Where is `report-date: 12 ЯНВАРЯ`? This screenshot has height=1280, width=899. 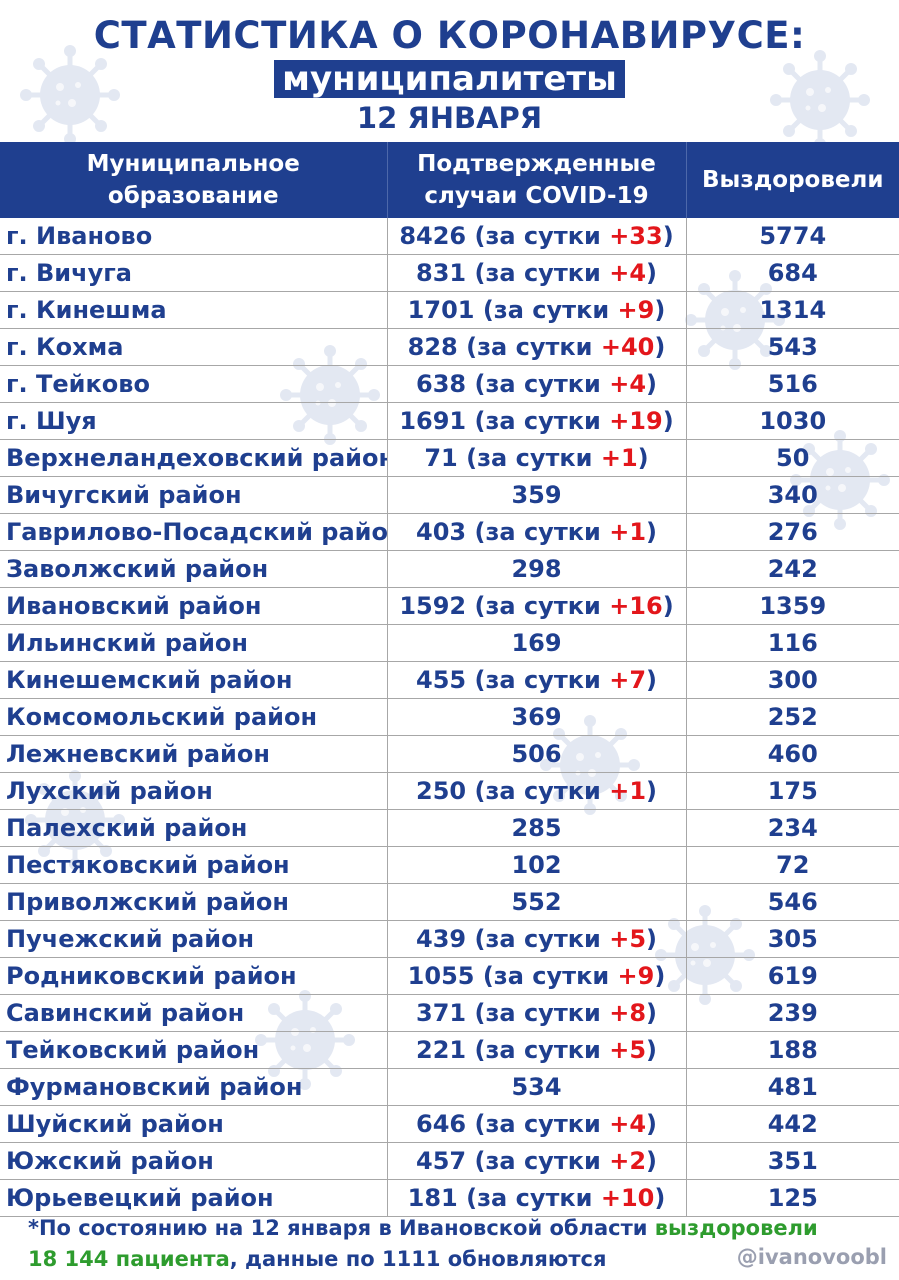
report-date: 12 ЯНВАРЯ is located at coordinates (449, 118).